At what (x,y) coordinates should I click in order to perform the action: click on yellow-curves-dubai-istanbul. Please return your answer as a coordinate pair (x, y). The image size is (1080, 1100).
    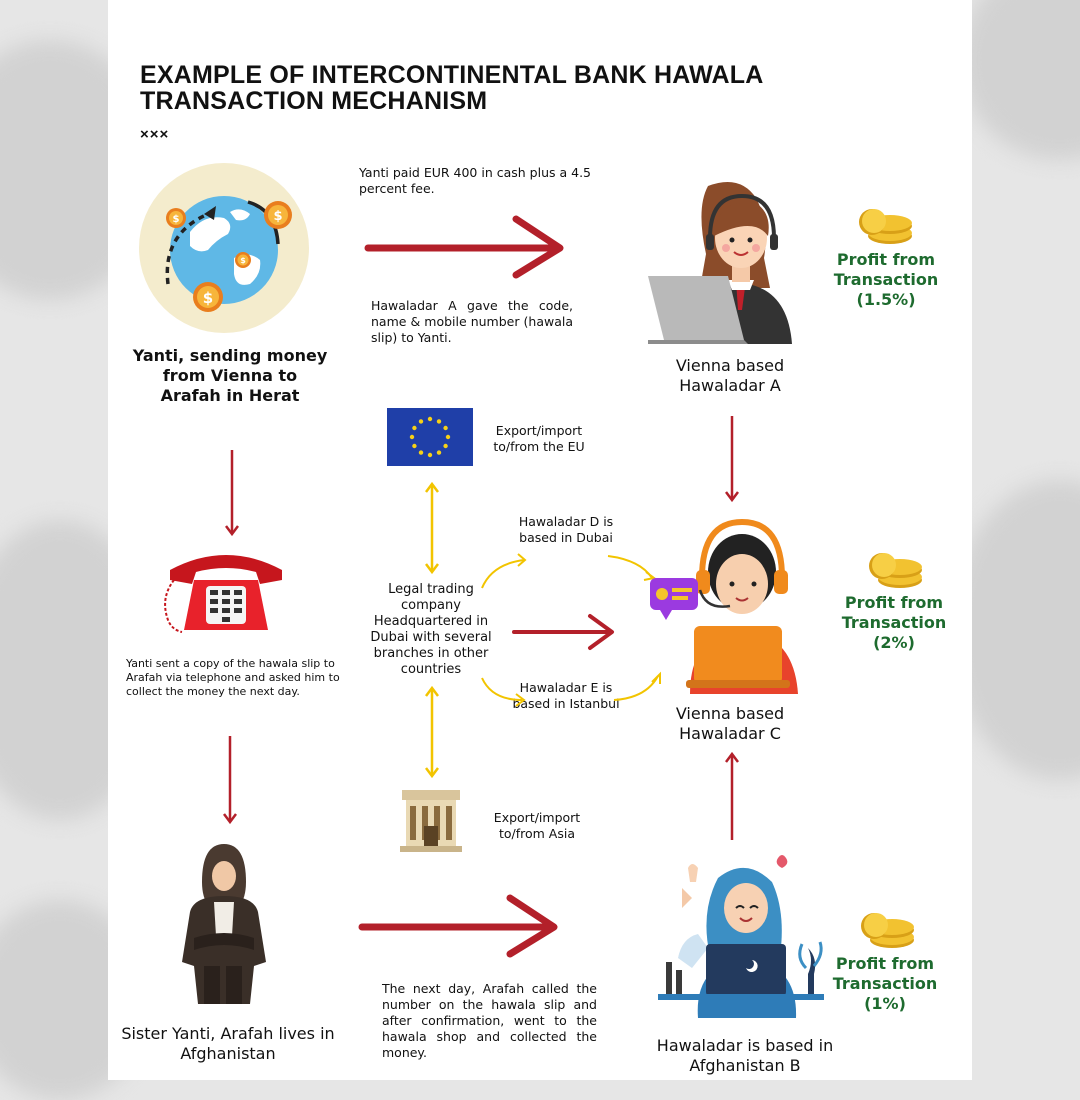
    Looking at the image, I should click on (571, 630).